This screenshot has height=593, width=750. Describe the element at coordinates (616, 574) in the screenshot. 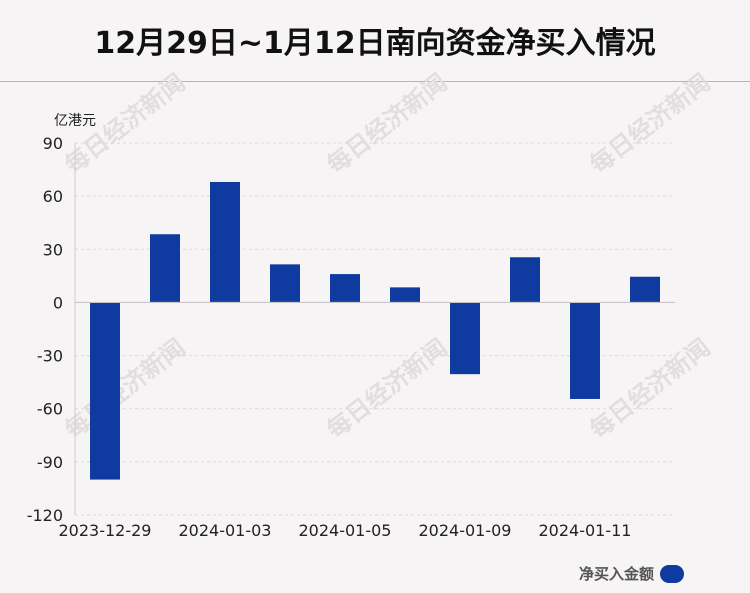

I see `legend-label: 净买入金额` at that location.